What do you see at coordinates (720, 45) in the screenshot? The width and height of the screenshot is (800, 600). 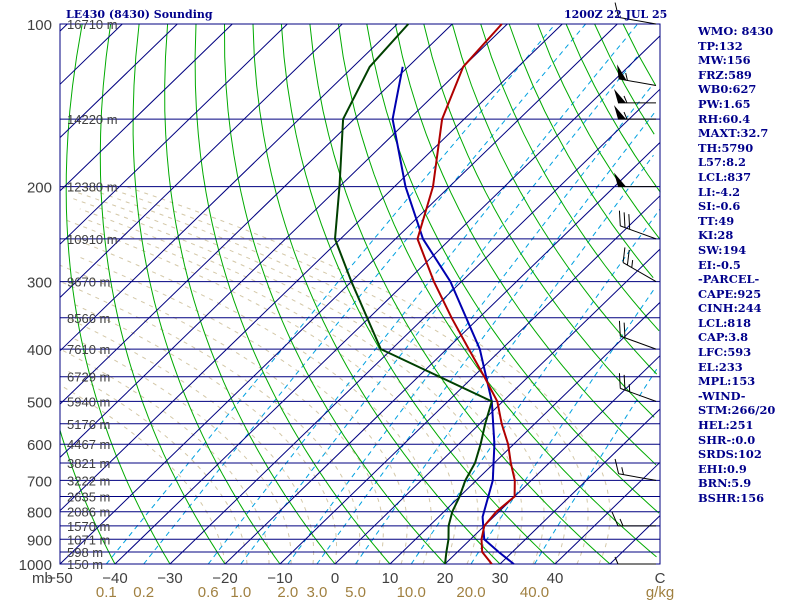 I see `stat-item: TP:132` at bounding box center [720, 45].